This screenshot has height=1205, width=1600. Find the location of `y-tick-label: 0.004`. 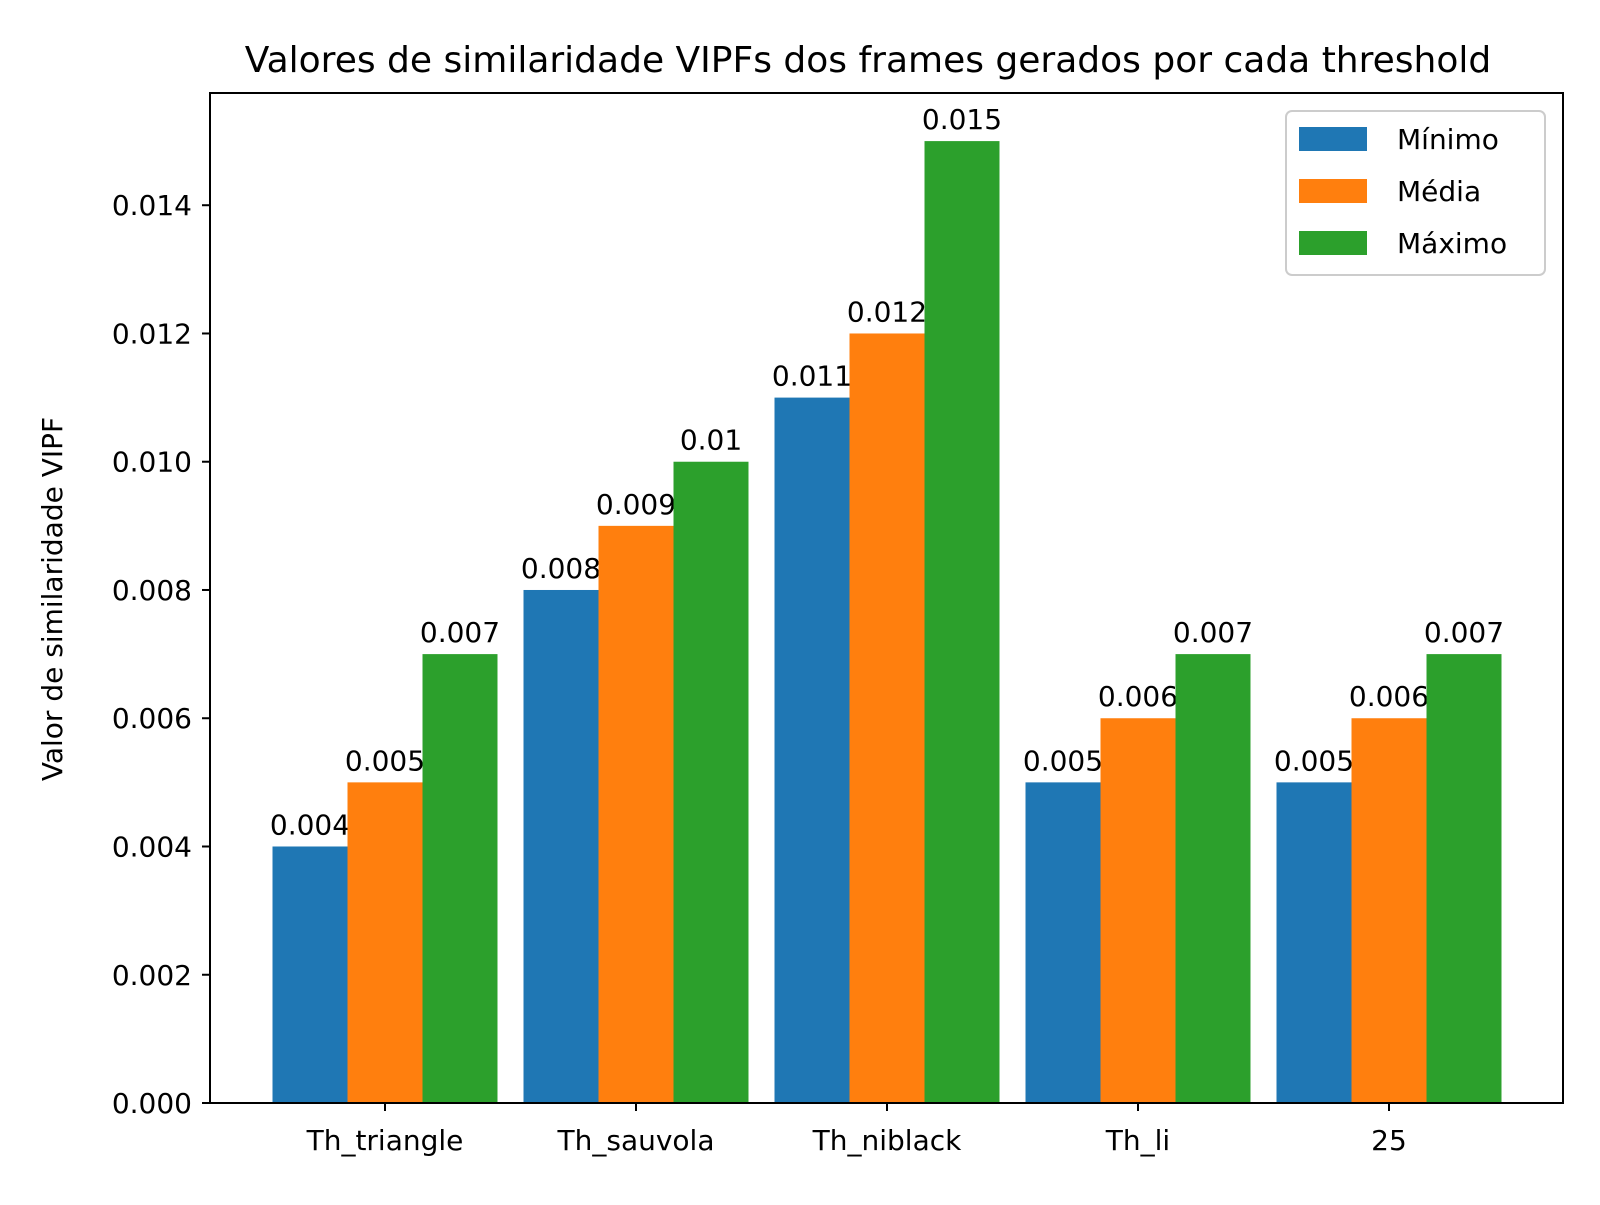

y-tick-label: 0.004 is located at coordinates (152, 846).